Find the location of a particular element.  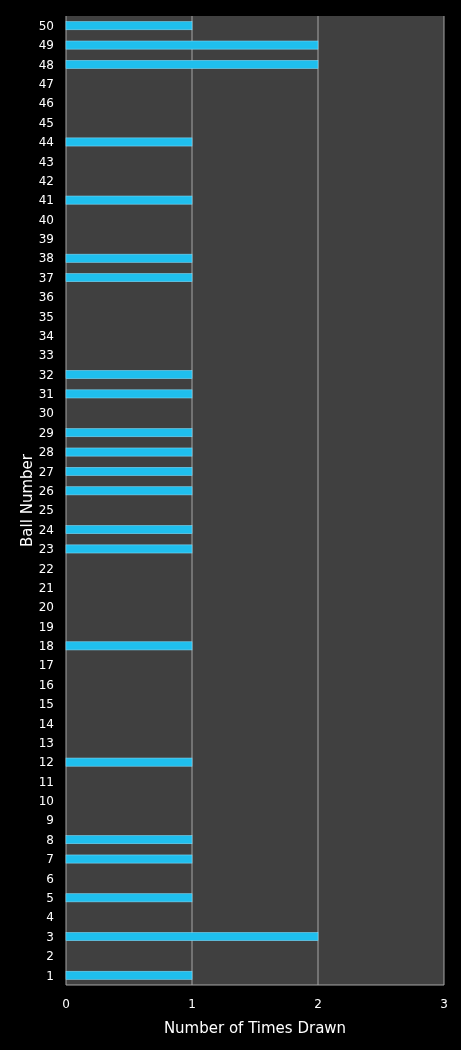

y-tick-label: 7 is located at coordinates (50, 859).